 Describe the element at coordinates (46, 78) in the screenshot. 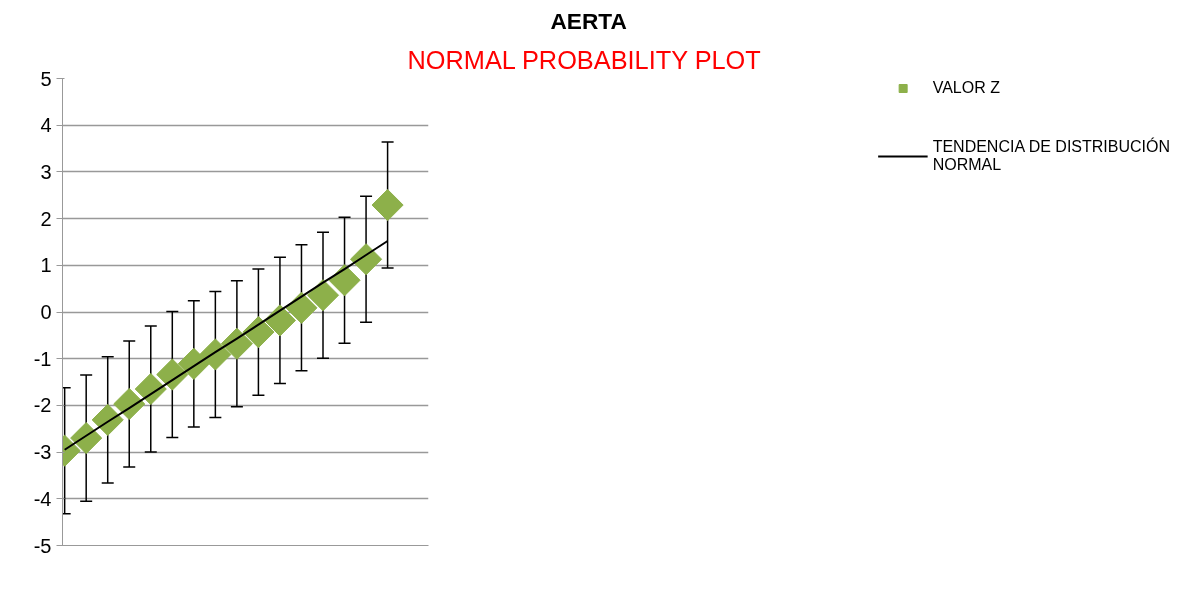

I see `y-tick-label: 5` at that location.